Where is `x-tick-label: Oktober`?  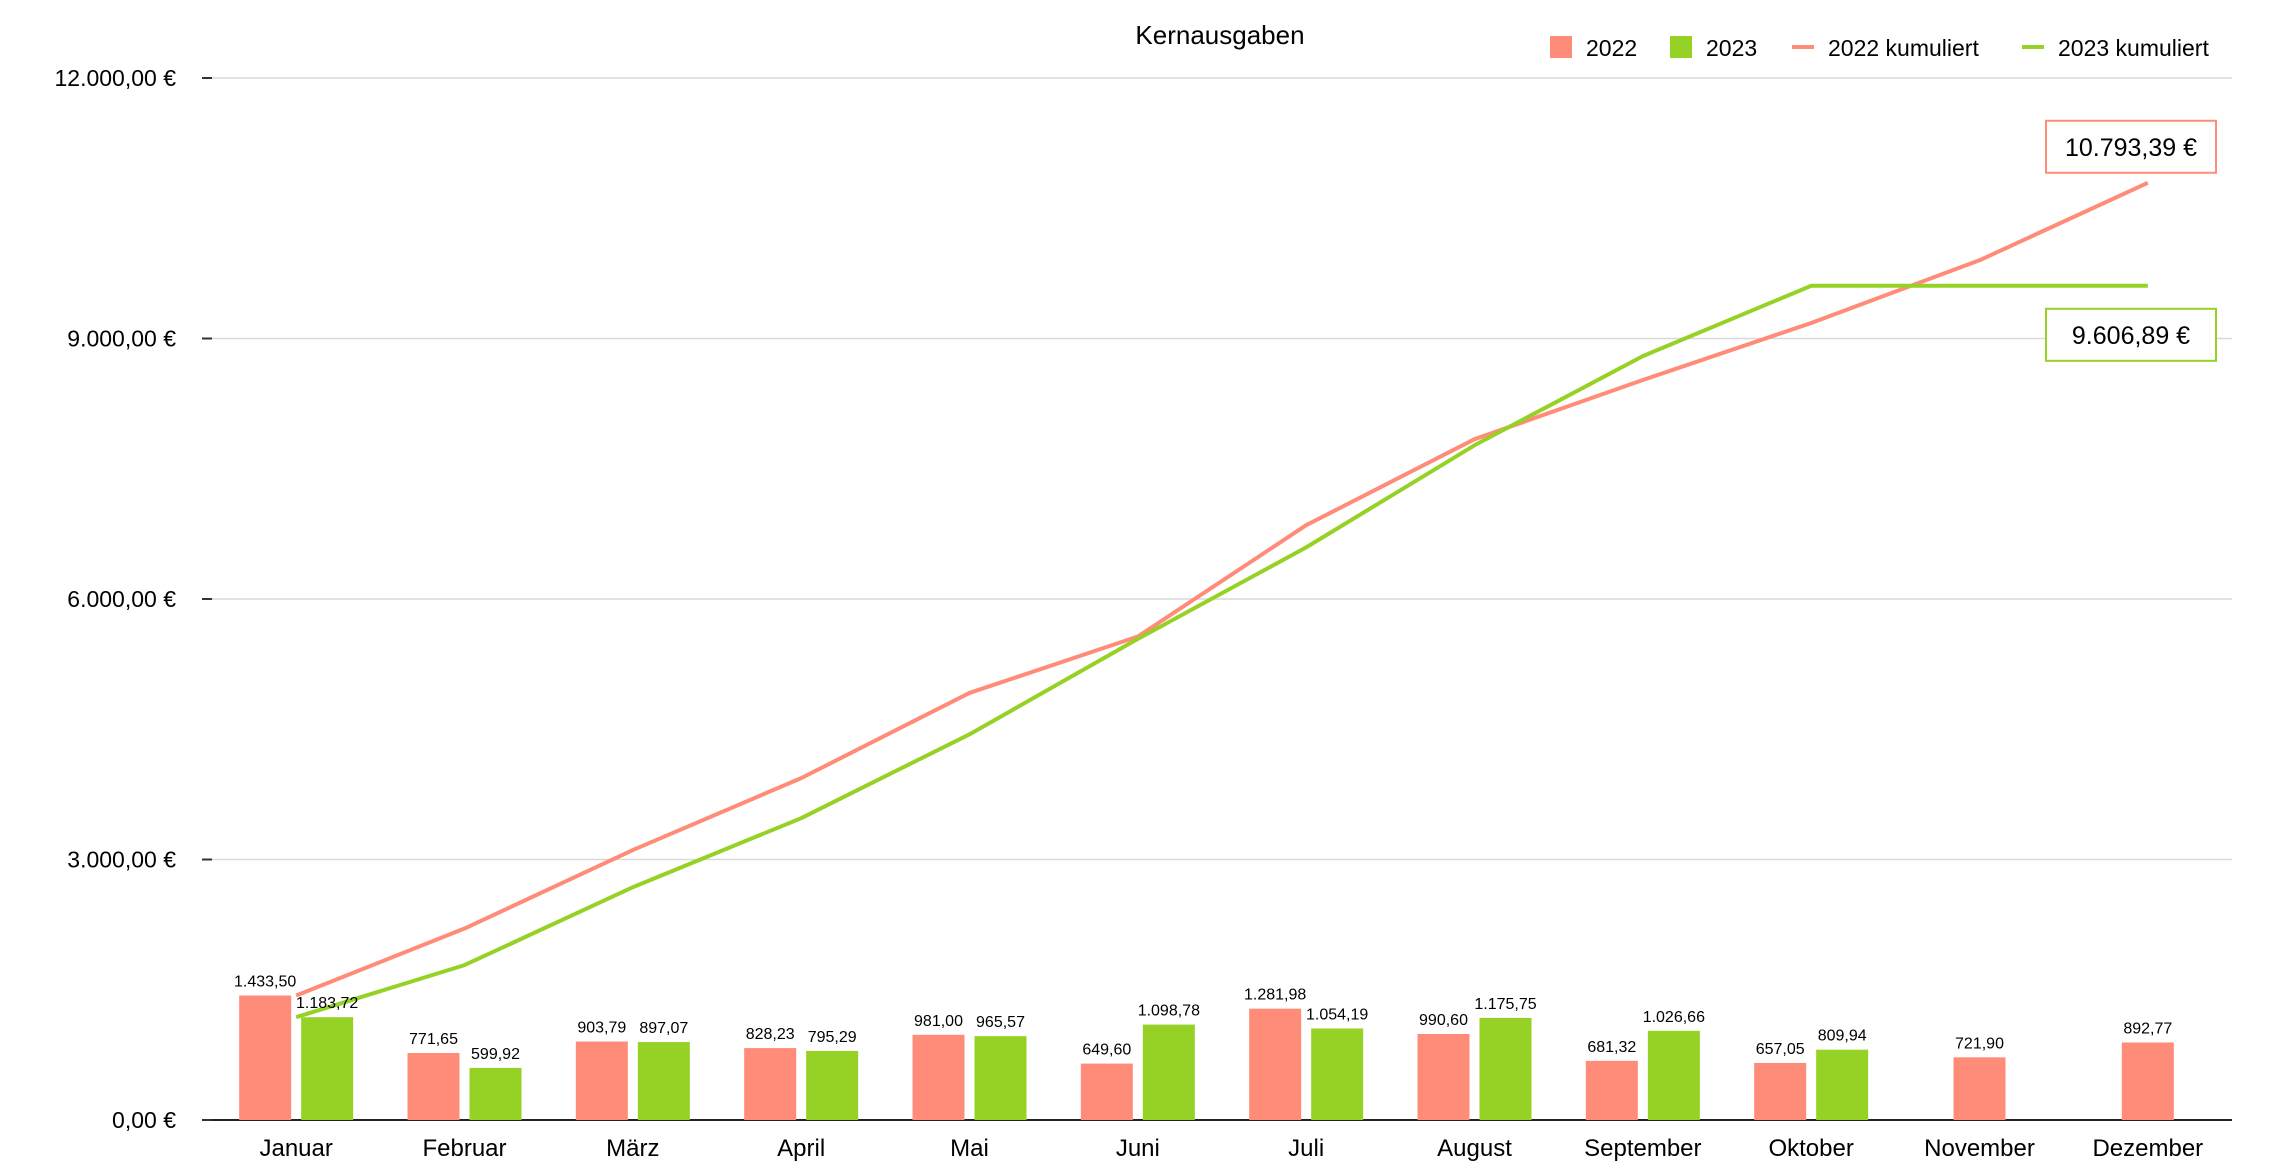
x-tick-label: Oktober is located at coordinates (1810, 1148).